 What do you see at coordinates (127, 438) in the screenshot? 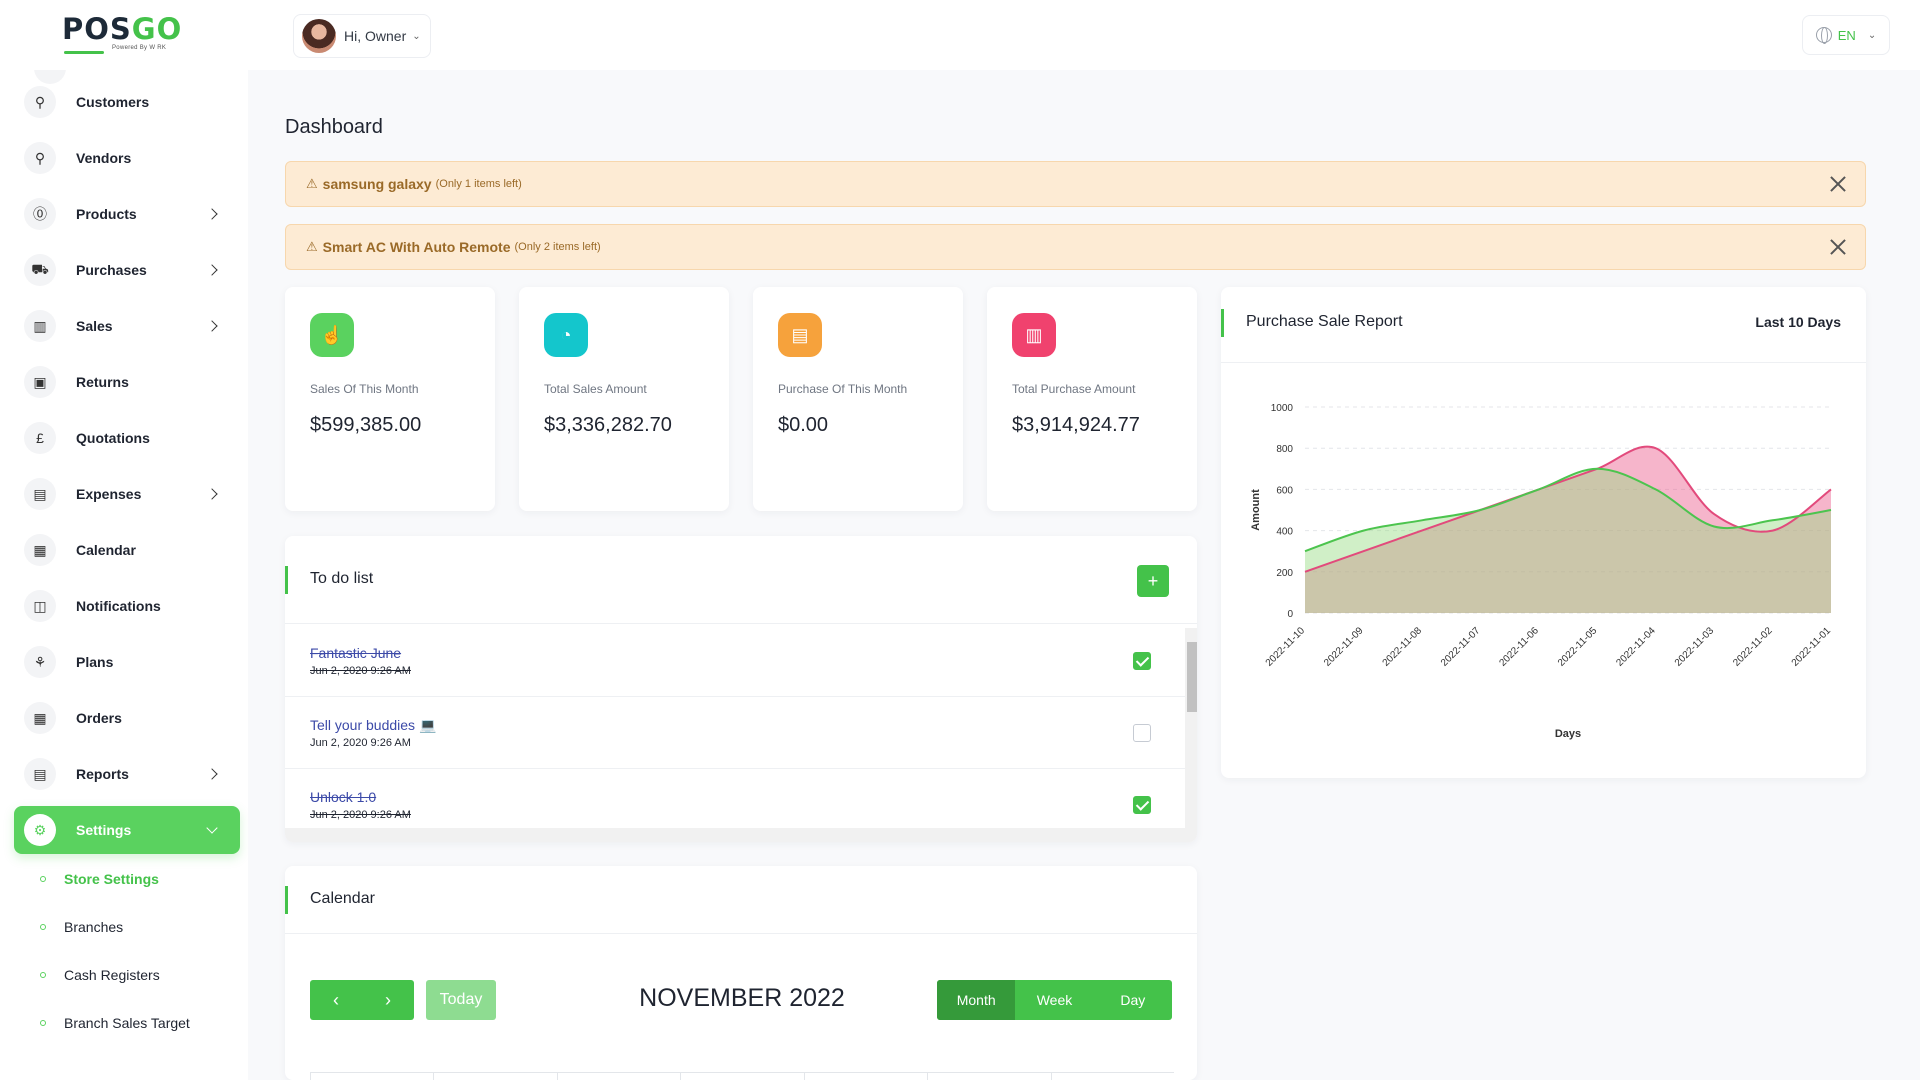
I see `sidebar-item-quotations: £ Quotations` at bounding box center [127, 438].